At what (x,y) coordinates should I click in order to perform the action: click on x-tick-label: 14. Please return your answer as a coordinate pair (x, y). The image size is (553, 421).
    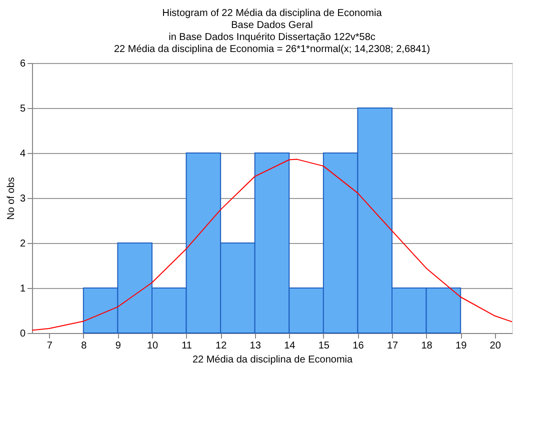
    Looking at the image, I should click on (290, 346).